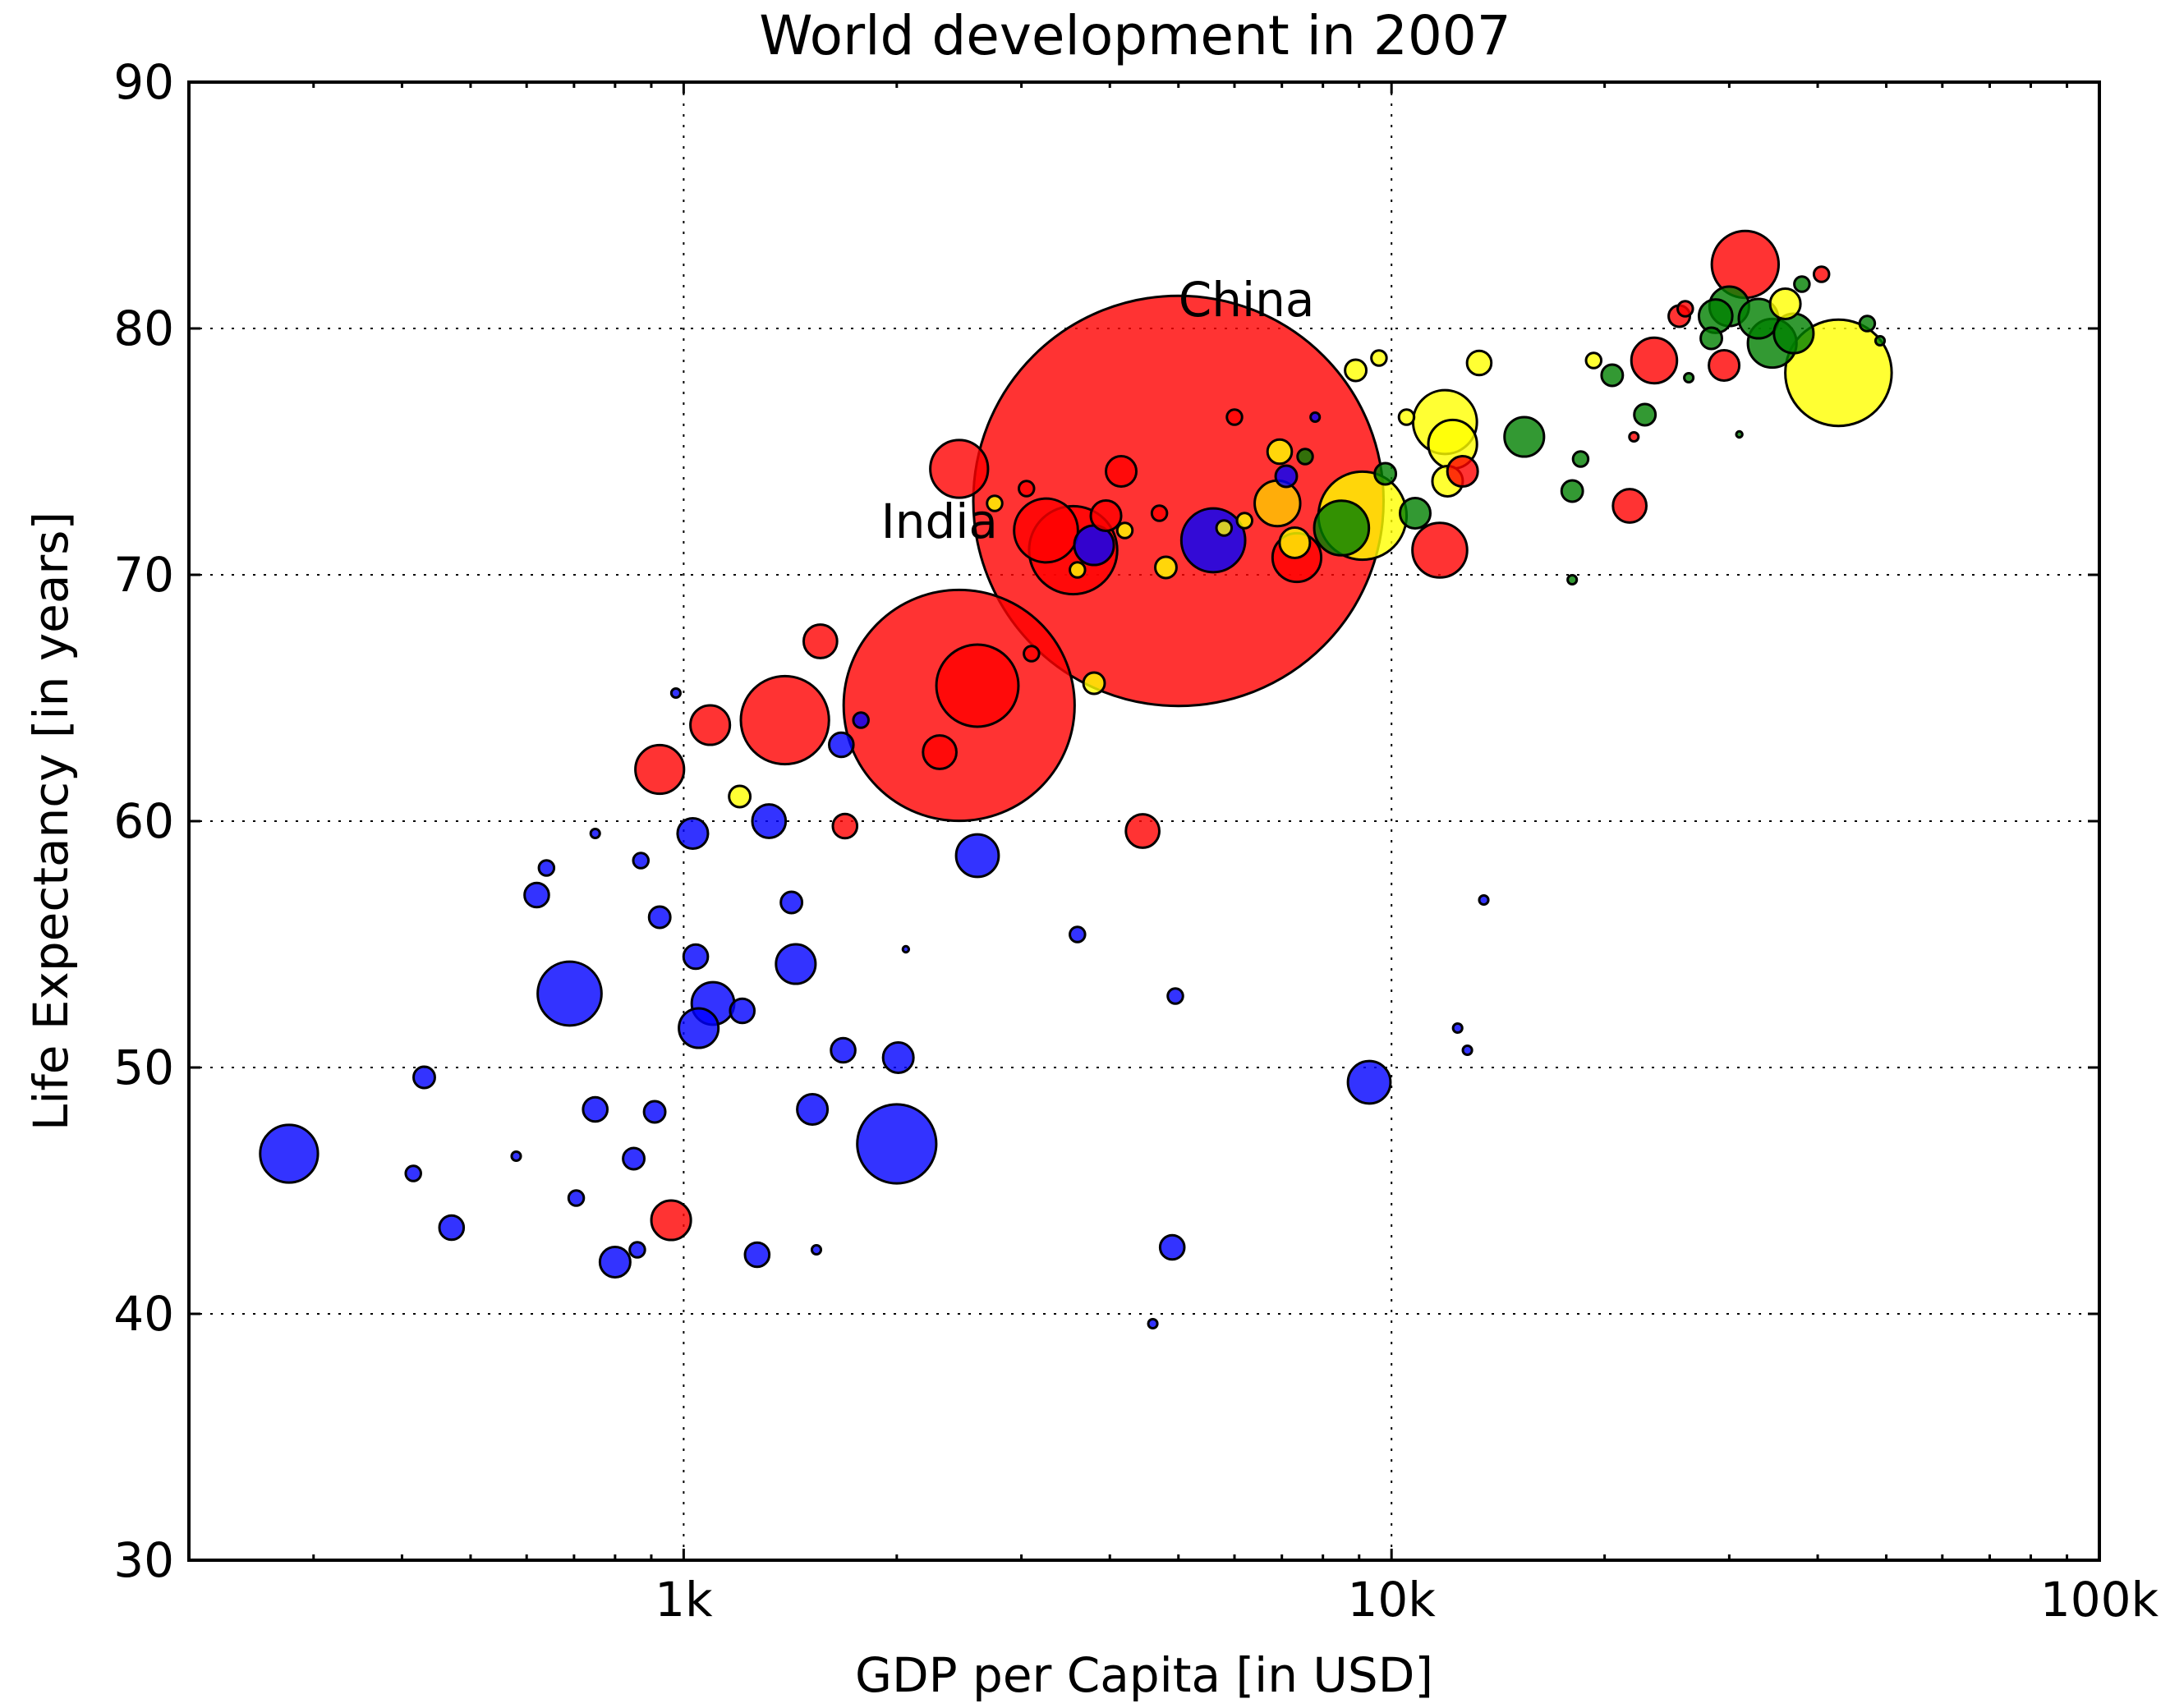 Image resolution: width=2170 pixels, height=1708 pixels. I want to click on annotation-label: China, so click(1247, 300).